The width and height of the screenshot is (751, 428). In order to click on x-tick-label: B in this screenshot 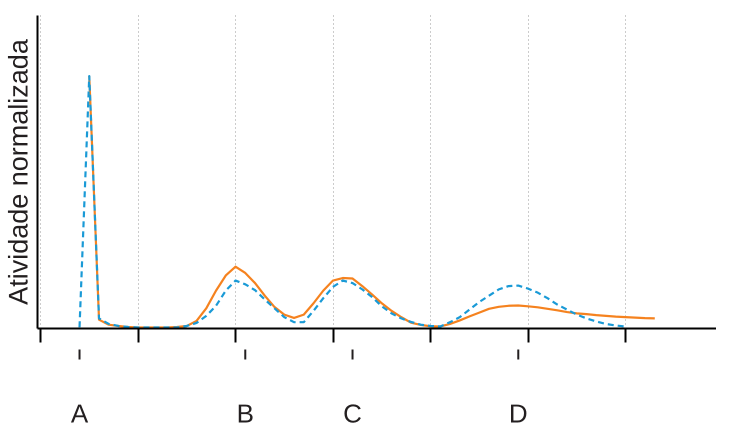, I will do `click(245, 413)`.